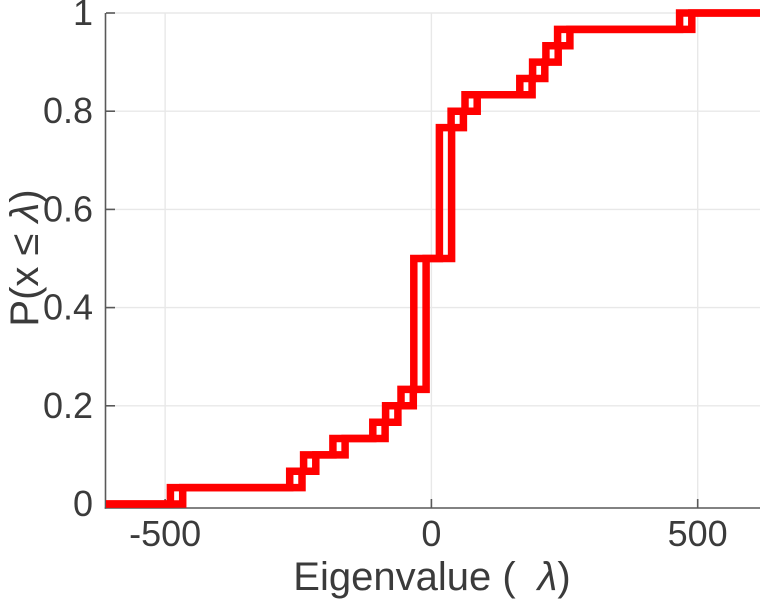  I want to click on x-axis-label-text: Eigenvalue (, so click(404, 577).